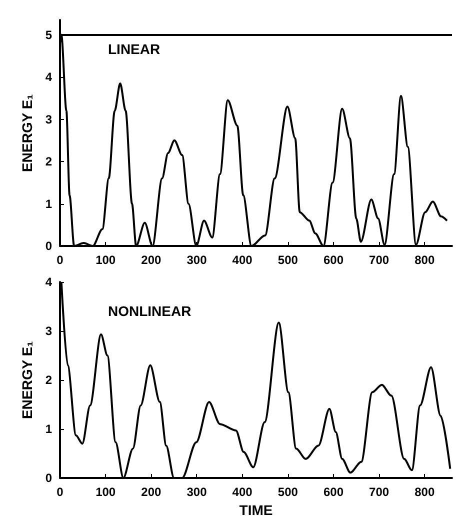 This screenshot has width=464, height=530. Describe the element at coordinates (150, 311) in the screenshot. I see `annotation: NONLINEAR` at that location.